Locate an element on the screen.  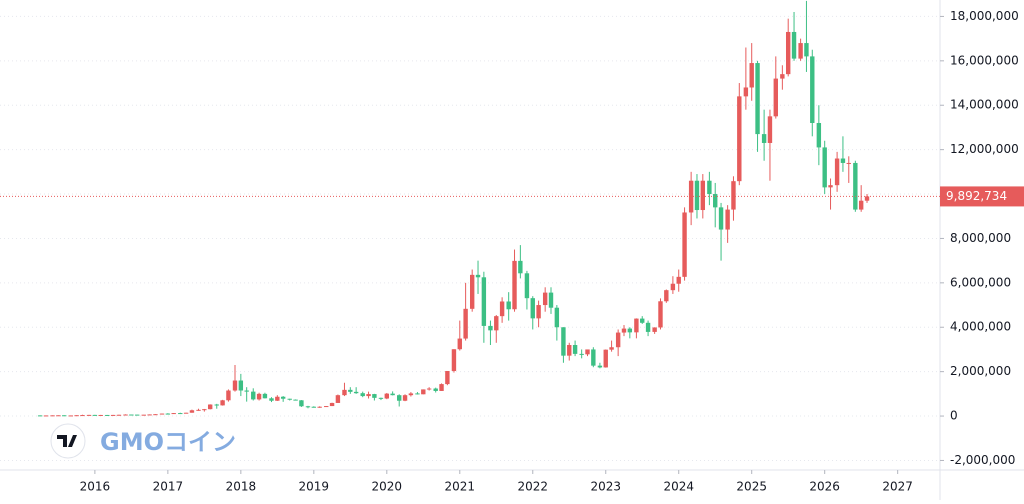
x-tick-label: 2022 is located at coordinates (532, 487).